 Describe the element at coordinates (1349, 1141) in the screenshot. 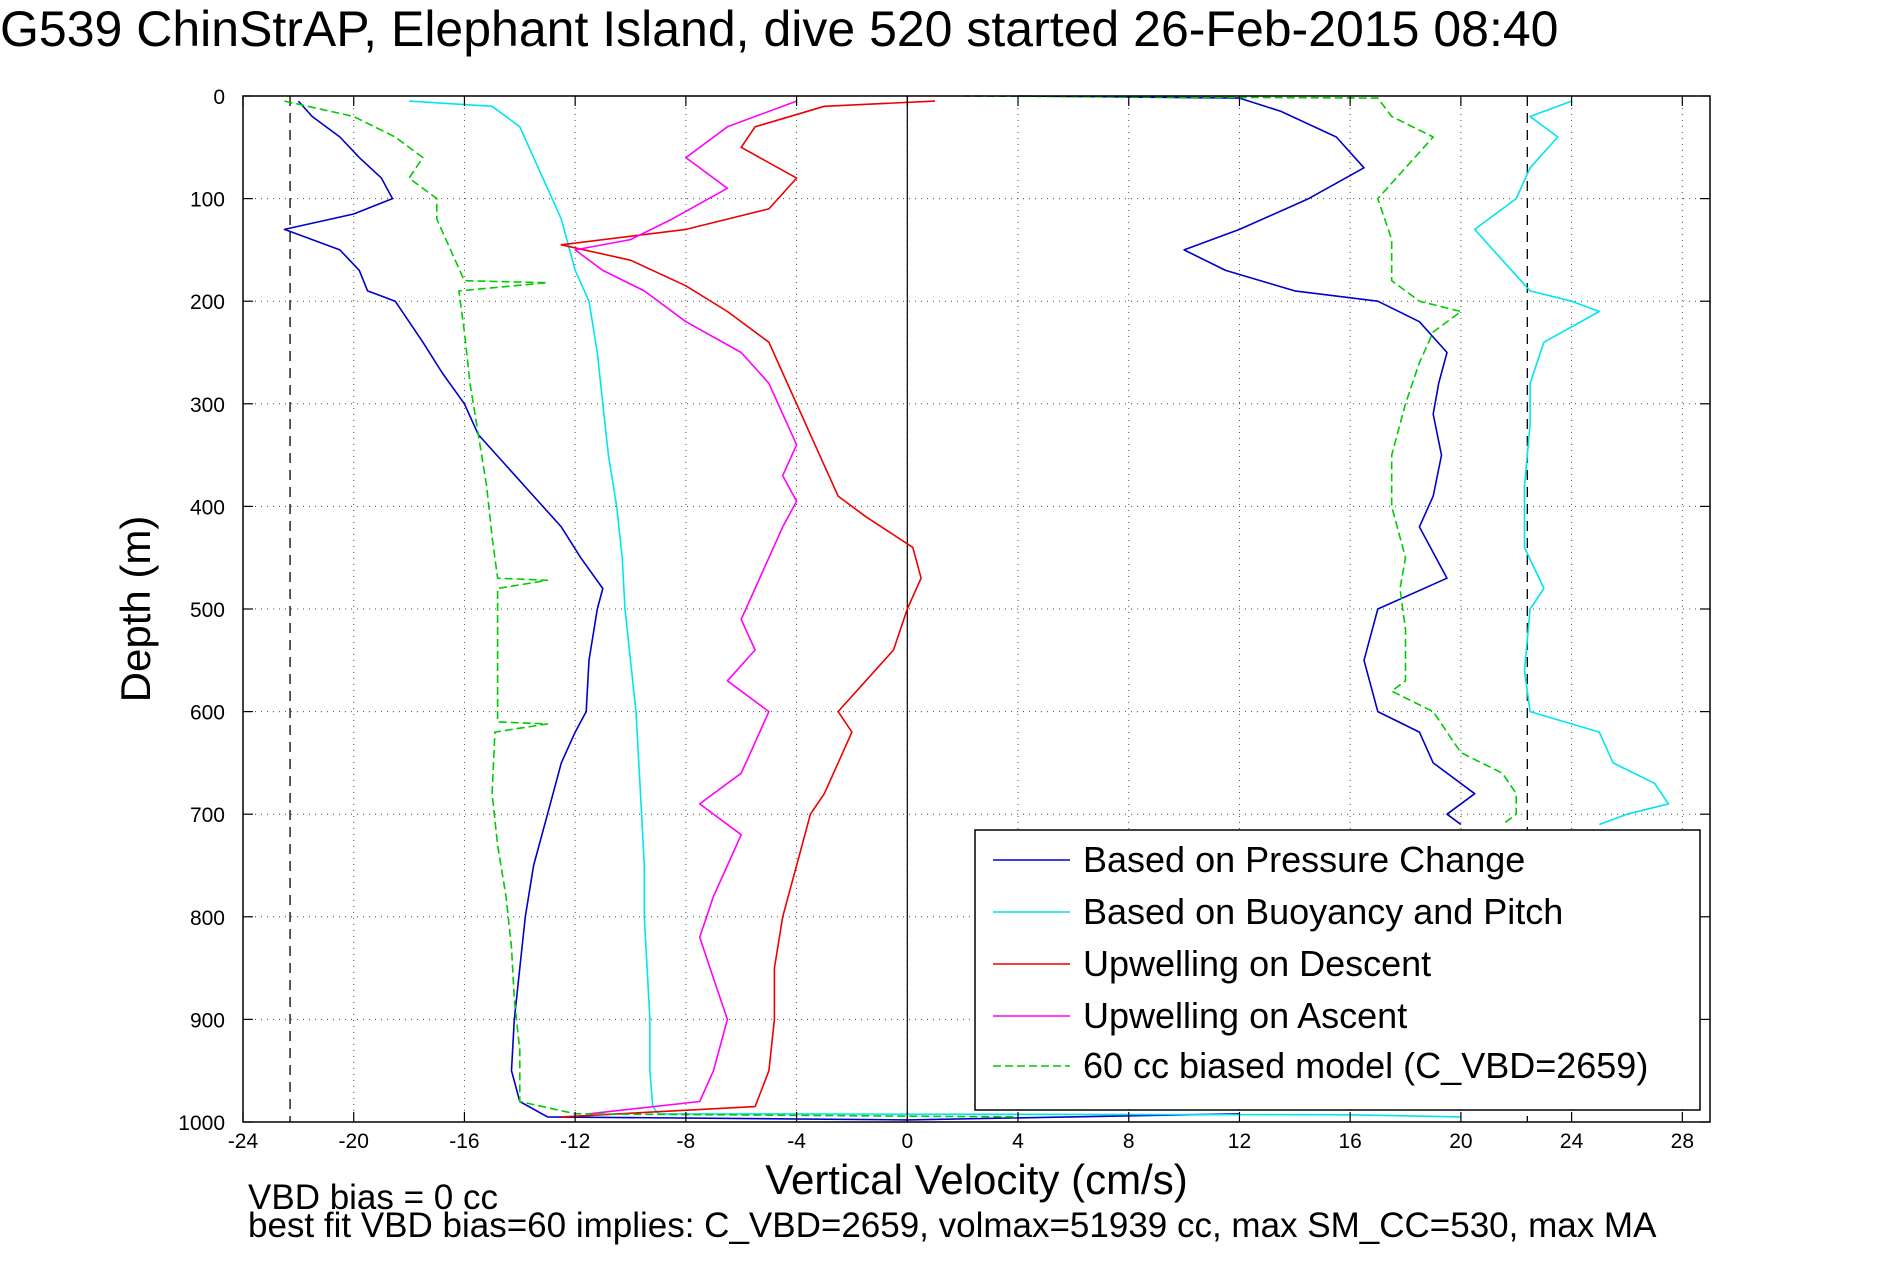

I see `x-tick-label: 16` at that location.